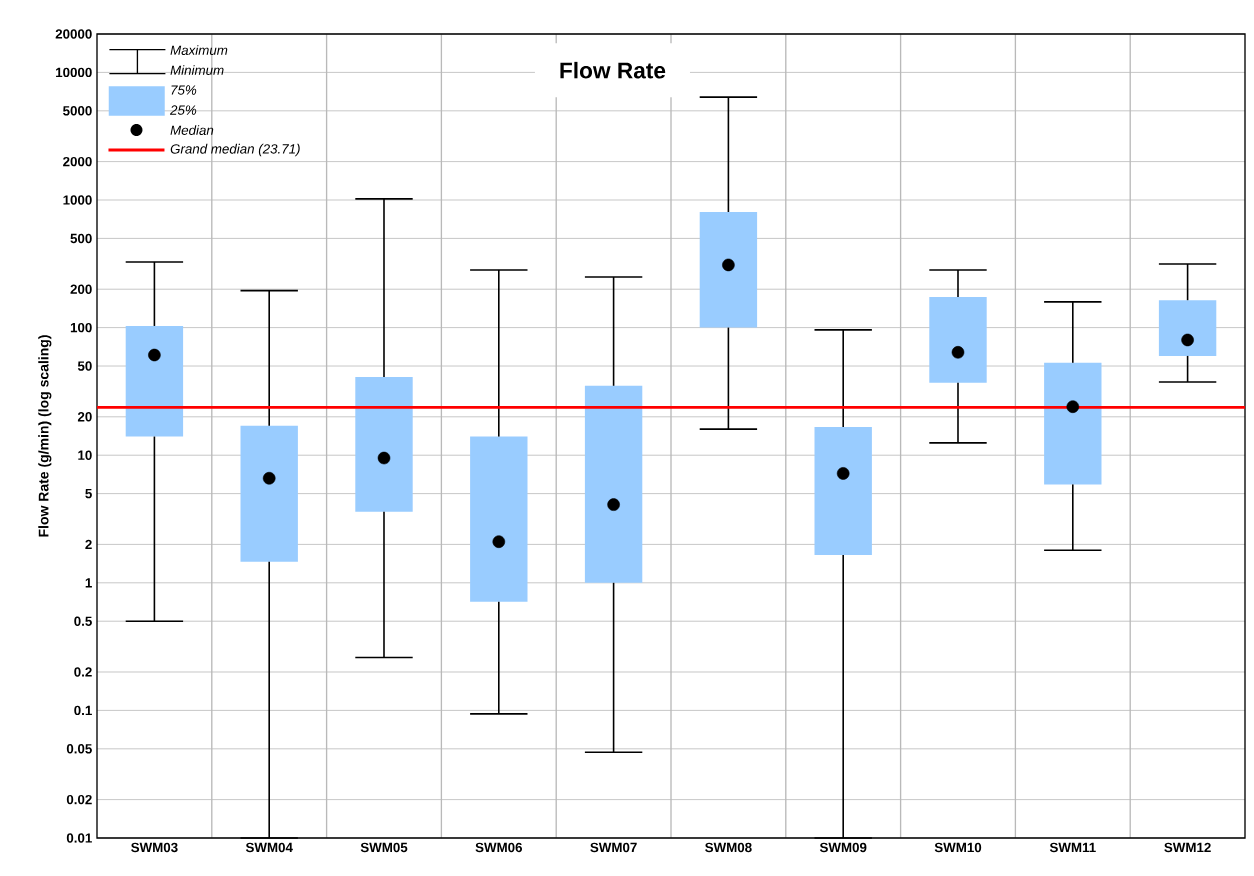 The image size is (1254, 876). What do you see at coordinates (199, 50) in the screenshot?
I see `annotation: Maximum` at bounding box center [199, 50].